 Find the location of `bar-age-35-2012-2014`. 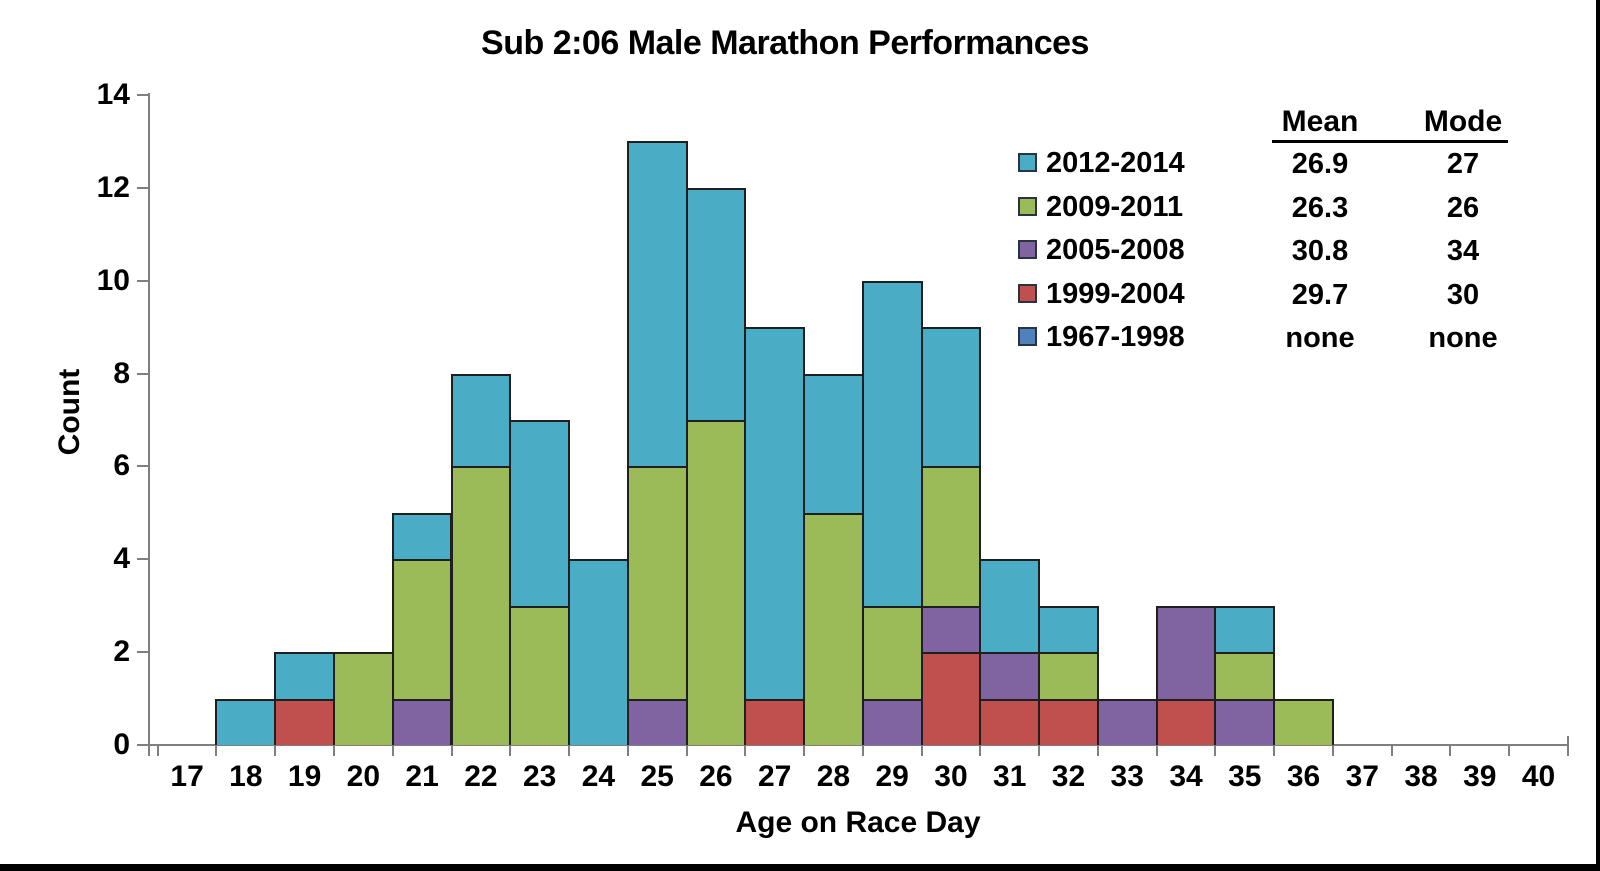

bar-age-35-2012-2014 is located at coordinates (1245, 629).